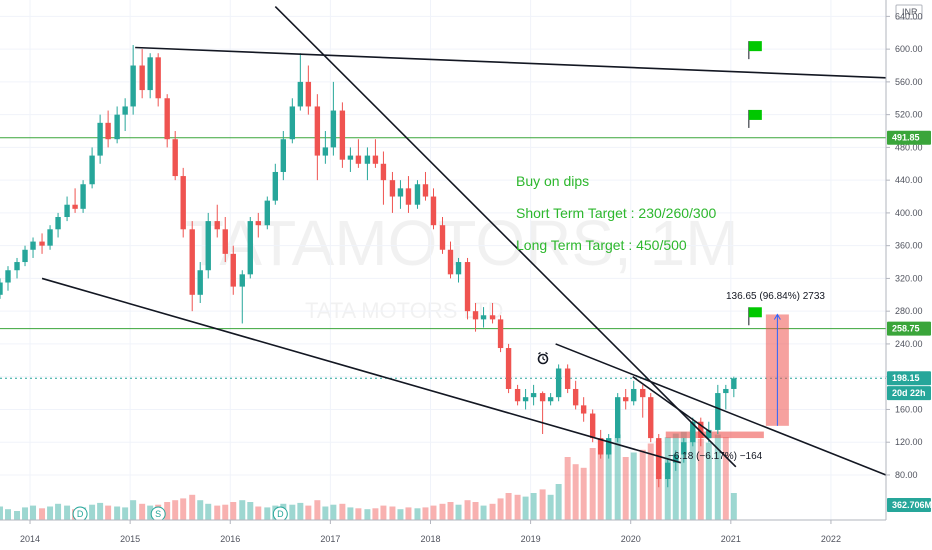 The height and width of the screenshot is (550, 932). Describe the element at coordinates (909, 12) in the screenshot. I see `currency-badge` at that location.